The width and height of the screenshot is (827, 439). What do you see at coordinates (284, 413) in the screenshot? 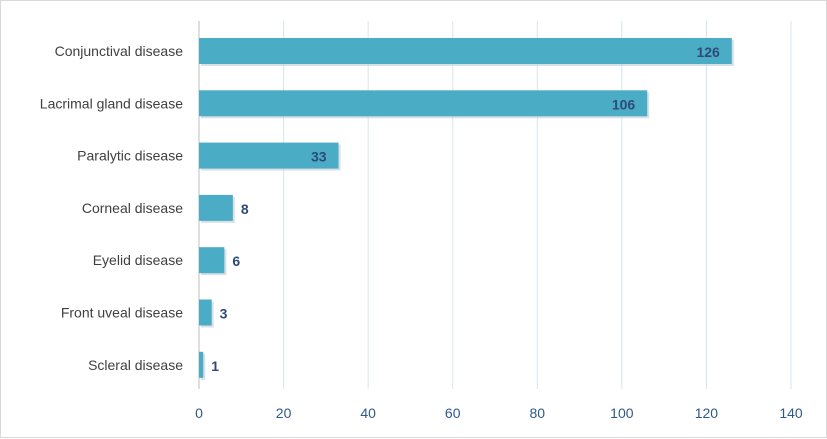
I see `x-tick-label: 20` at bounding box center [284, 413].